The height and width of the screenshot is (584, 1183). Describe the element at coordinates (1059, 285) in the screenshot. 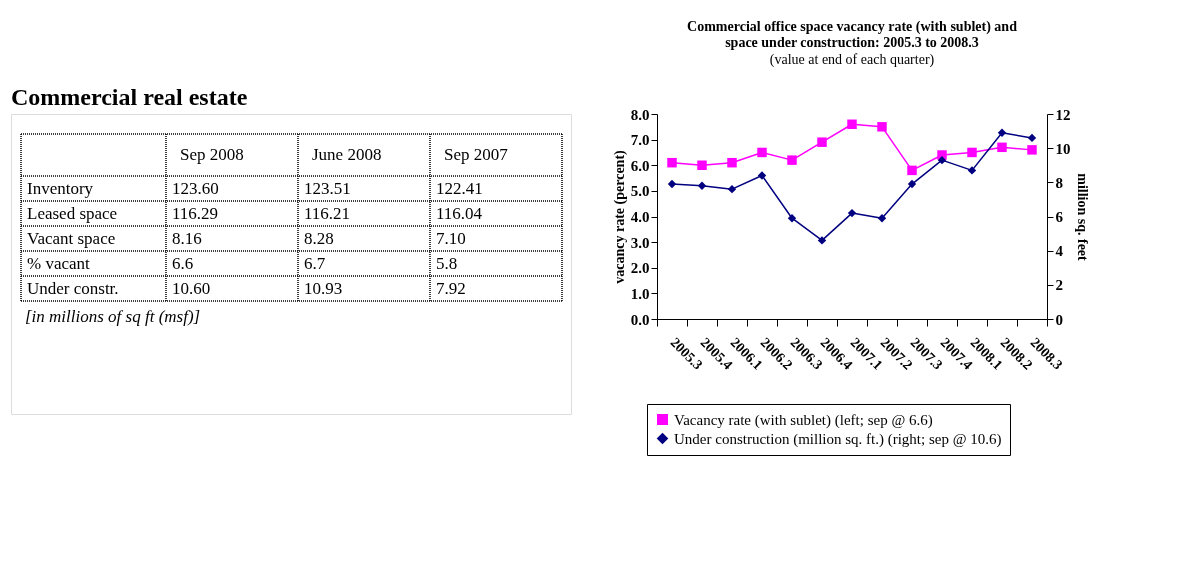

I see `y2-tick-label: 2` at that location.